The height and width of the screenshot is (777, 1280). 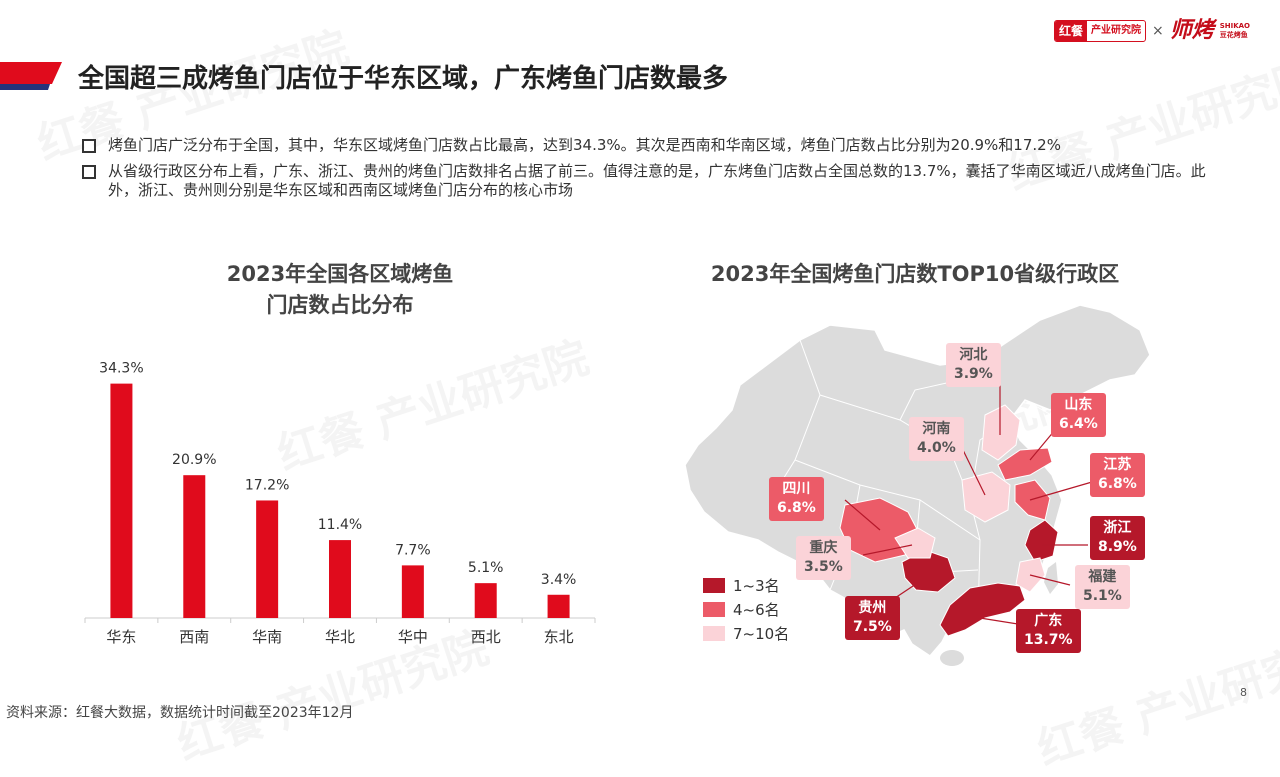 What do you see at coordinates (952, 658) in the screenshot?
I see `map-hainan` at bounding box center [952, 658].